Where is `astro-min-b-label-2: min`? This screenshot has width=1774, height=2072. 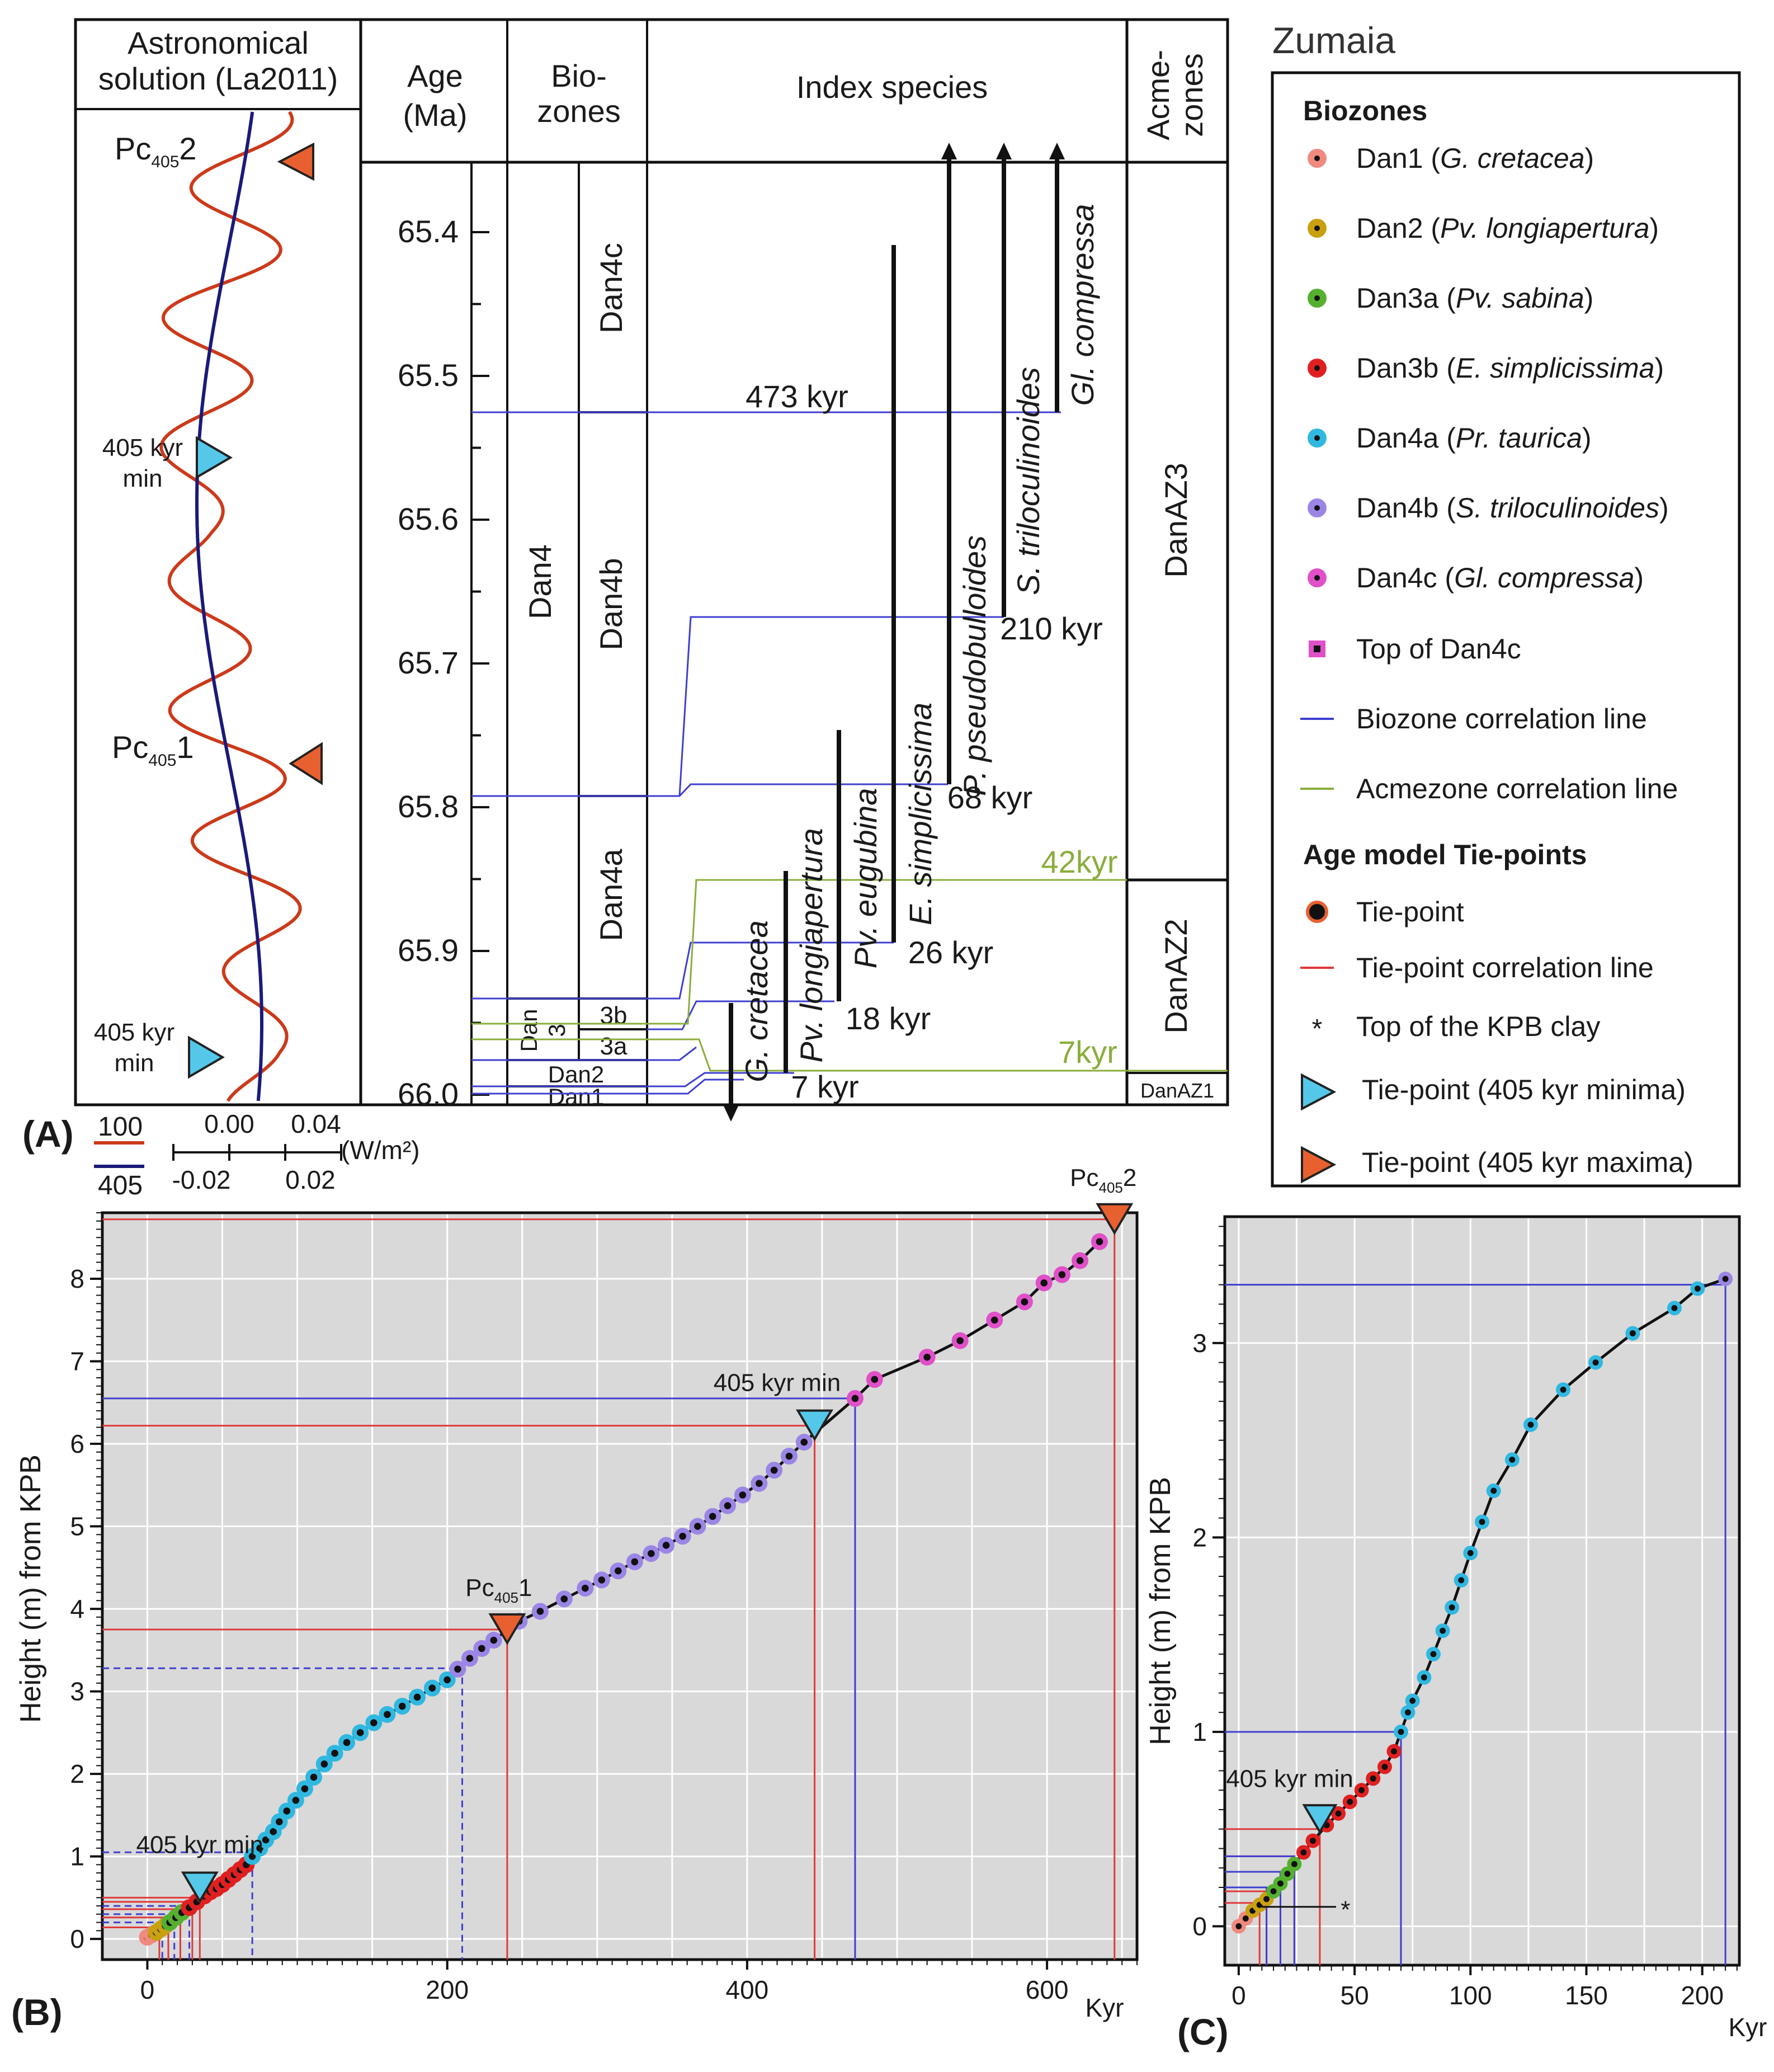
astro-min-b-label-2: min is located at coordinates (134, 1063).